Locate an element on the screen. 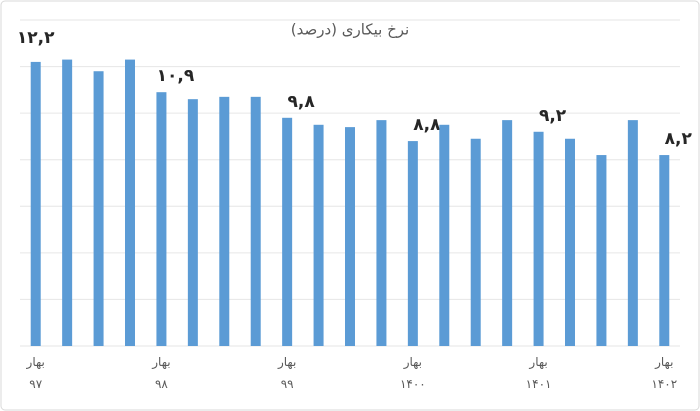 The height and width of the screenshot is (411, 700). data-label: ۱۰,۹ is located at coordinates (176, 76).